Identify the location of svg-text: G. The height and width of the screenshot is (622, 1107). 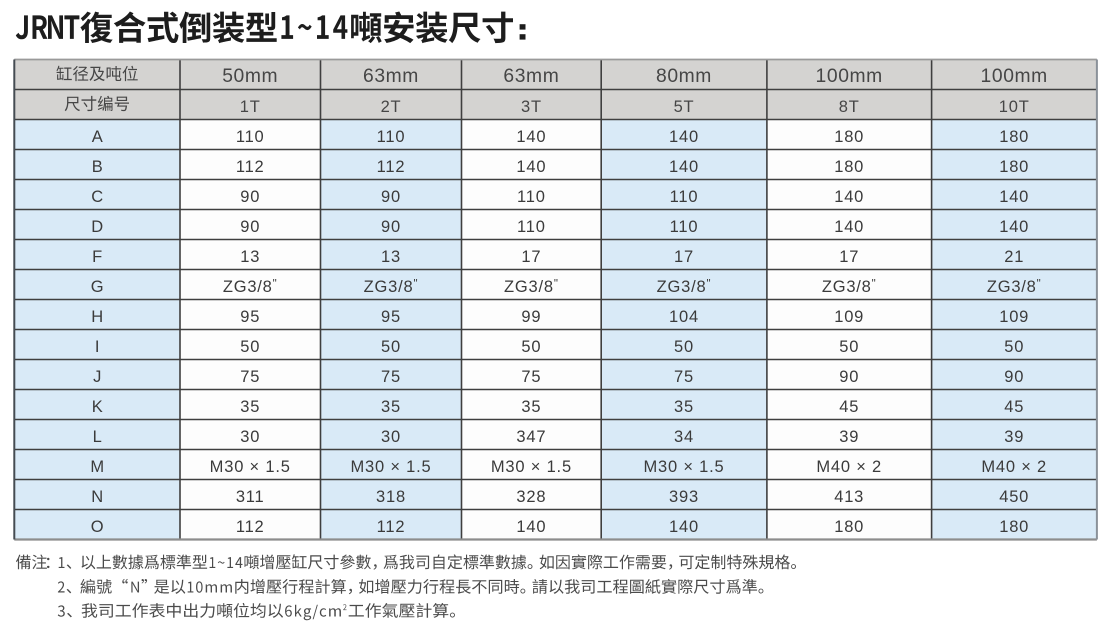
(97, 287).